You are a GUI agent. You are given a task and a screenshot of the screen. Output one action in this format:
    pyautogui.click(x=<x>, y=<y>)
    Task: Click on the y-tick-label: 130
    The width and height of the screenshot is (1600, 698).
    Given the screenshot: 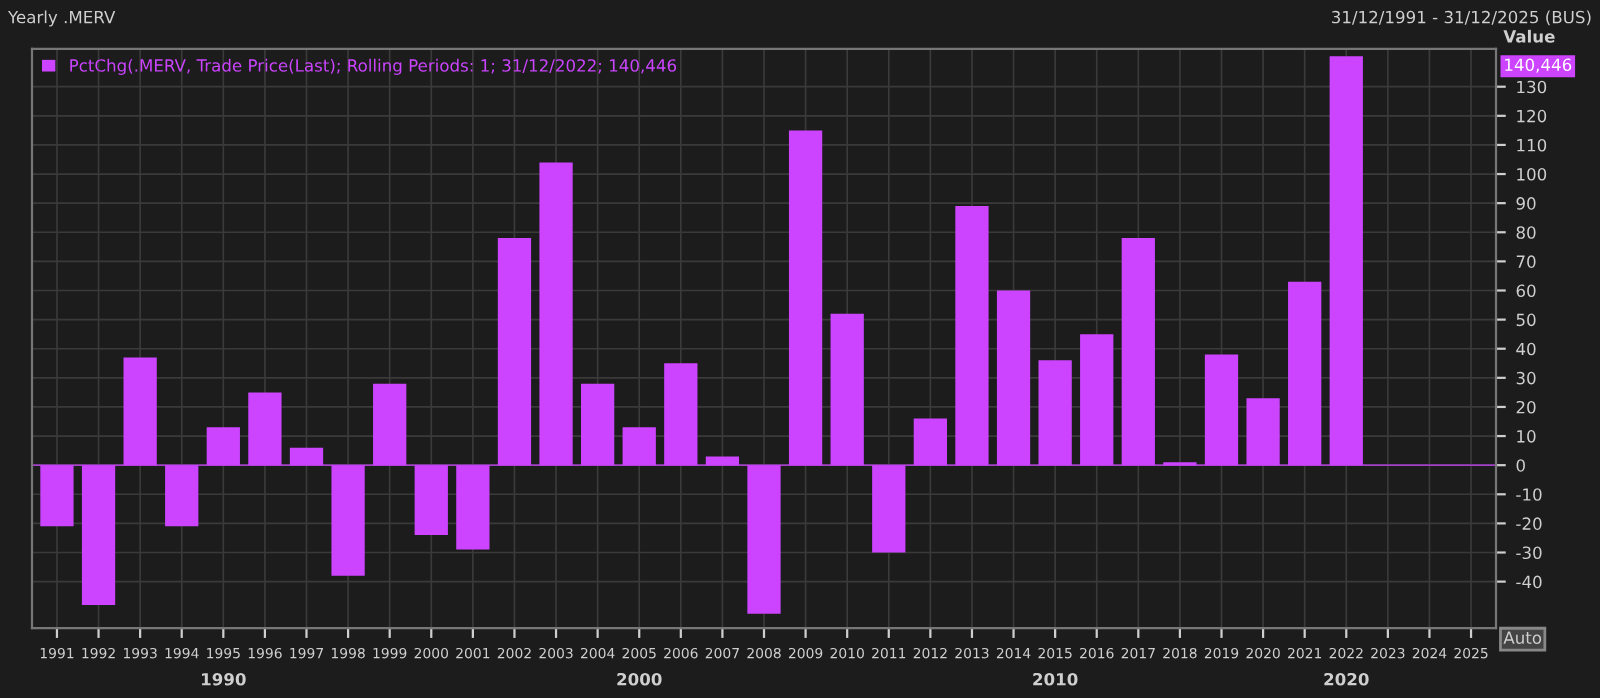 What is the action you would take?
    pyautogui.click(x=1532, y=87)
    